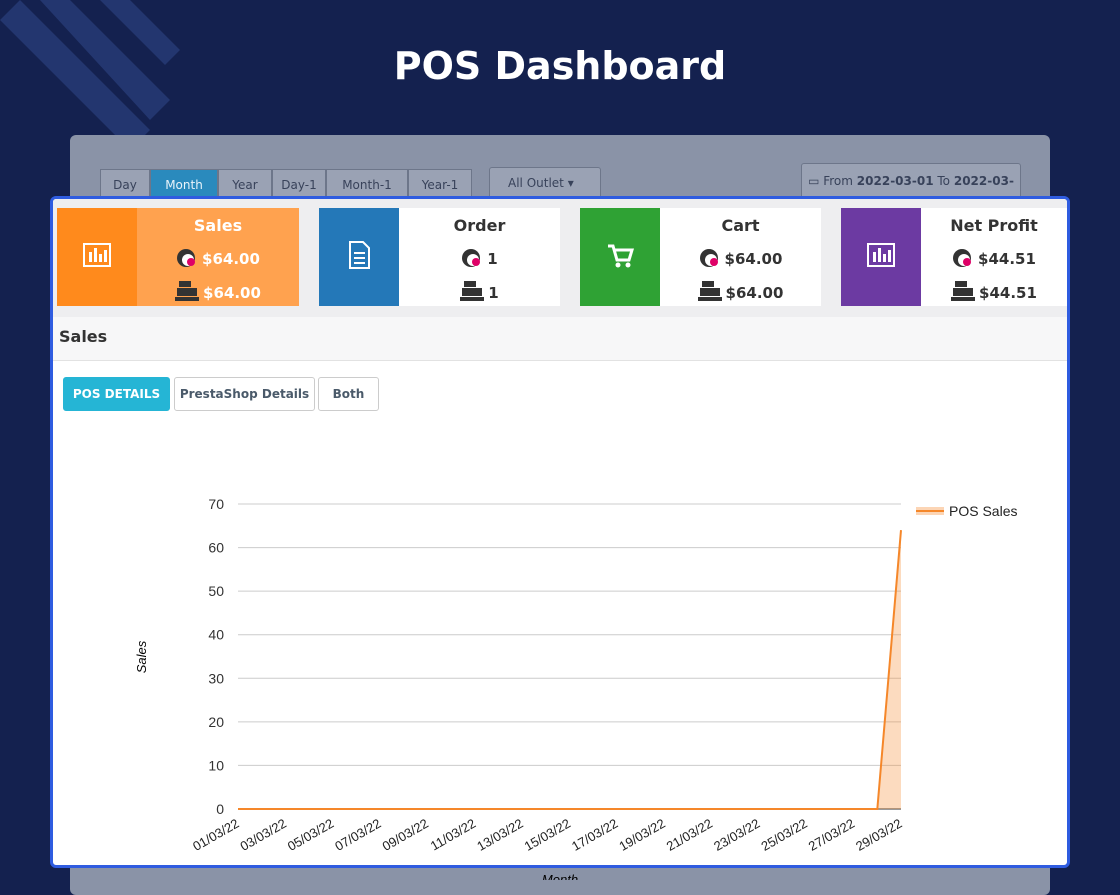  What do you see at coordinates (994, 225) in the screenshot?
I see `card-title: Net Profit` at bounding box center [994, 225].